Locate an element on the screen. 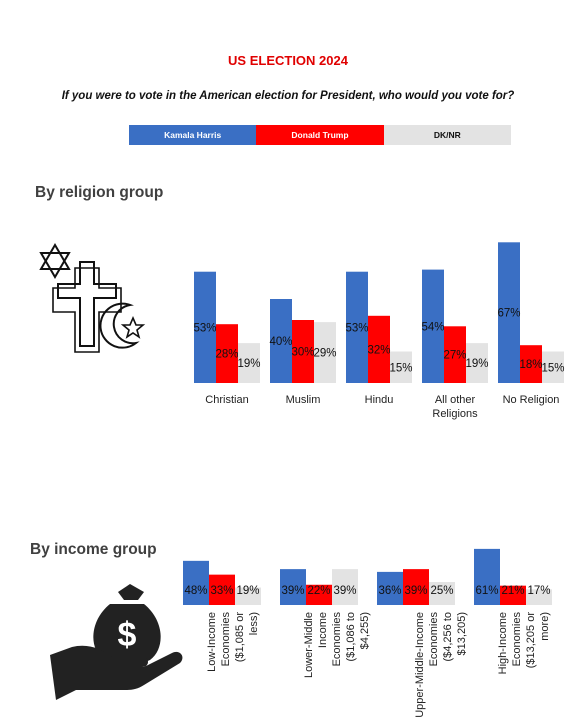 This screenshot has height=726, width=576. data-label: 33% is located at coordinates (221, 591).